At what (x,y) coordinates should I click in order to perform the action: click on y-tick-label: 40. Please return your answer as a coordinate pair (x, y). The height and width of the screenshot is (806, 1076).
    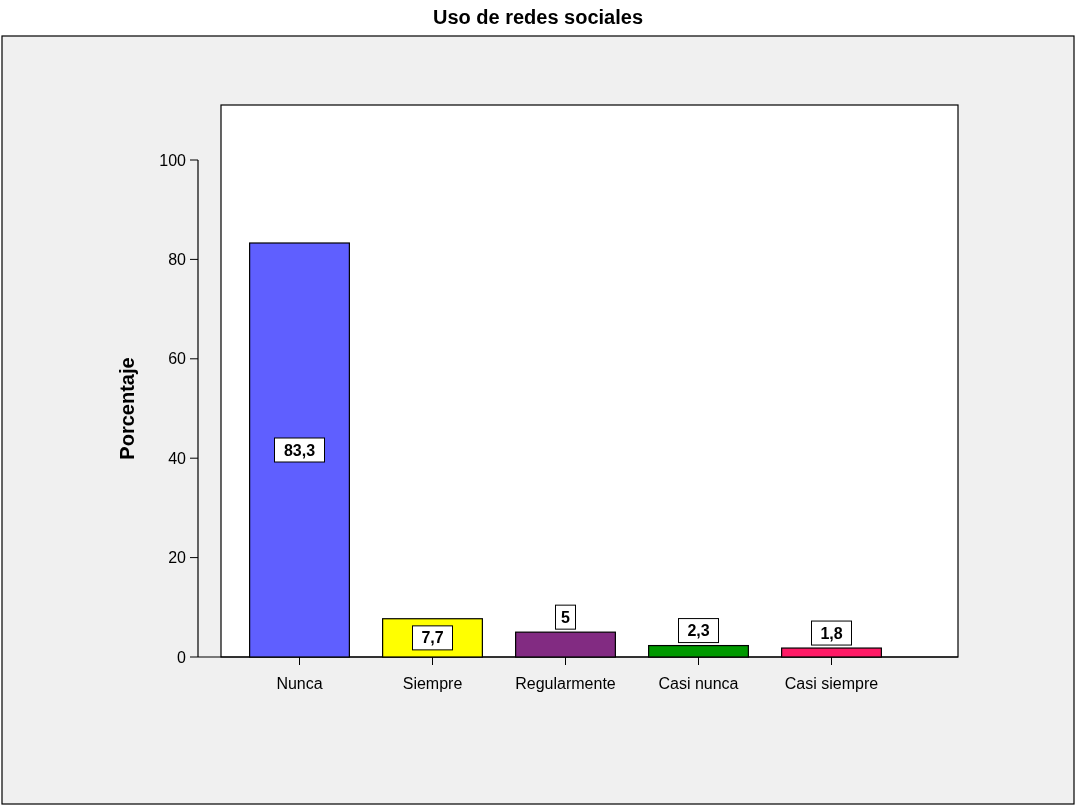
    Looking at the image, I should click on (177, 458).